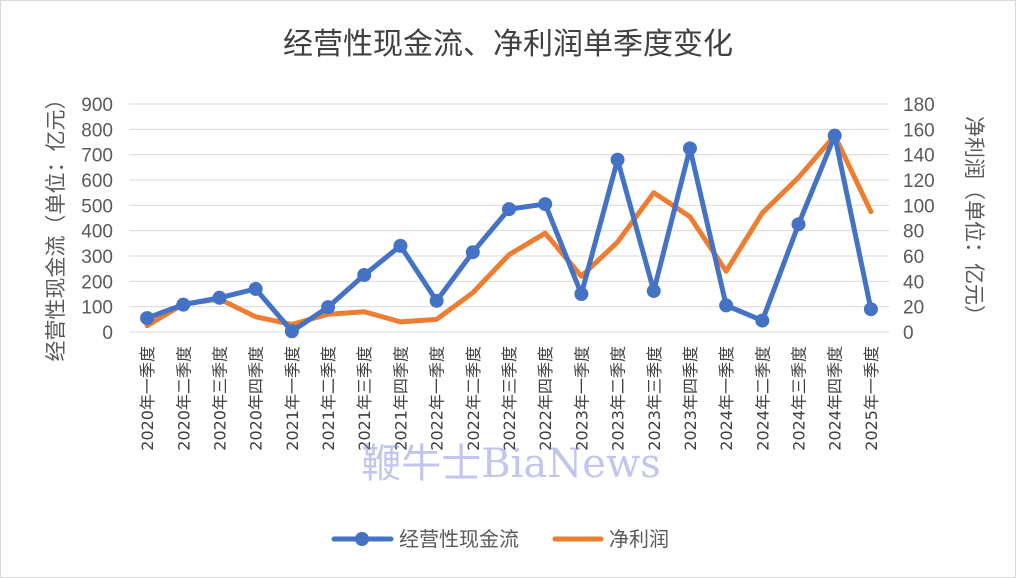  I want to click on category-label: 2023年四季度, so click(690, 398).